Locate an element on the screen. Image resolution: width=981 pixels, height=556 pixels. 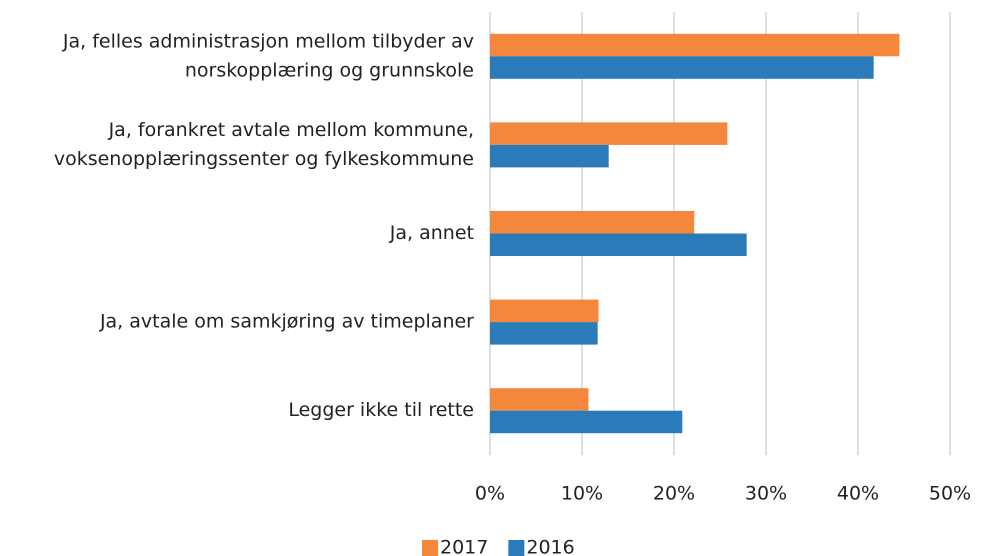
category-label: Ja, forankret avtale mellom kommune, is located at coordinates (291, 130).